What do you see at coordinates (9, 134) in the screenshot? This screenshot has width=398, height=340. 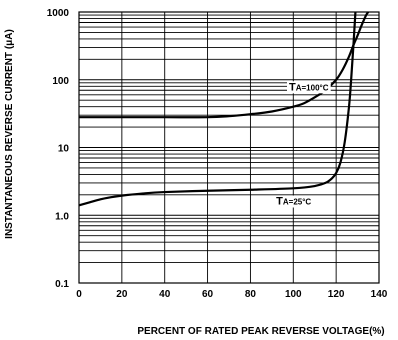 I see `y-axis-label: INSTANTANEOUS REVERSE CURRENT (μA)` at bounding box center [9, 134].